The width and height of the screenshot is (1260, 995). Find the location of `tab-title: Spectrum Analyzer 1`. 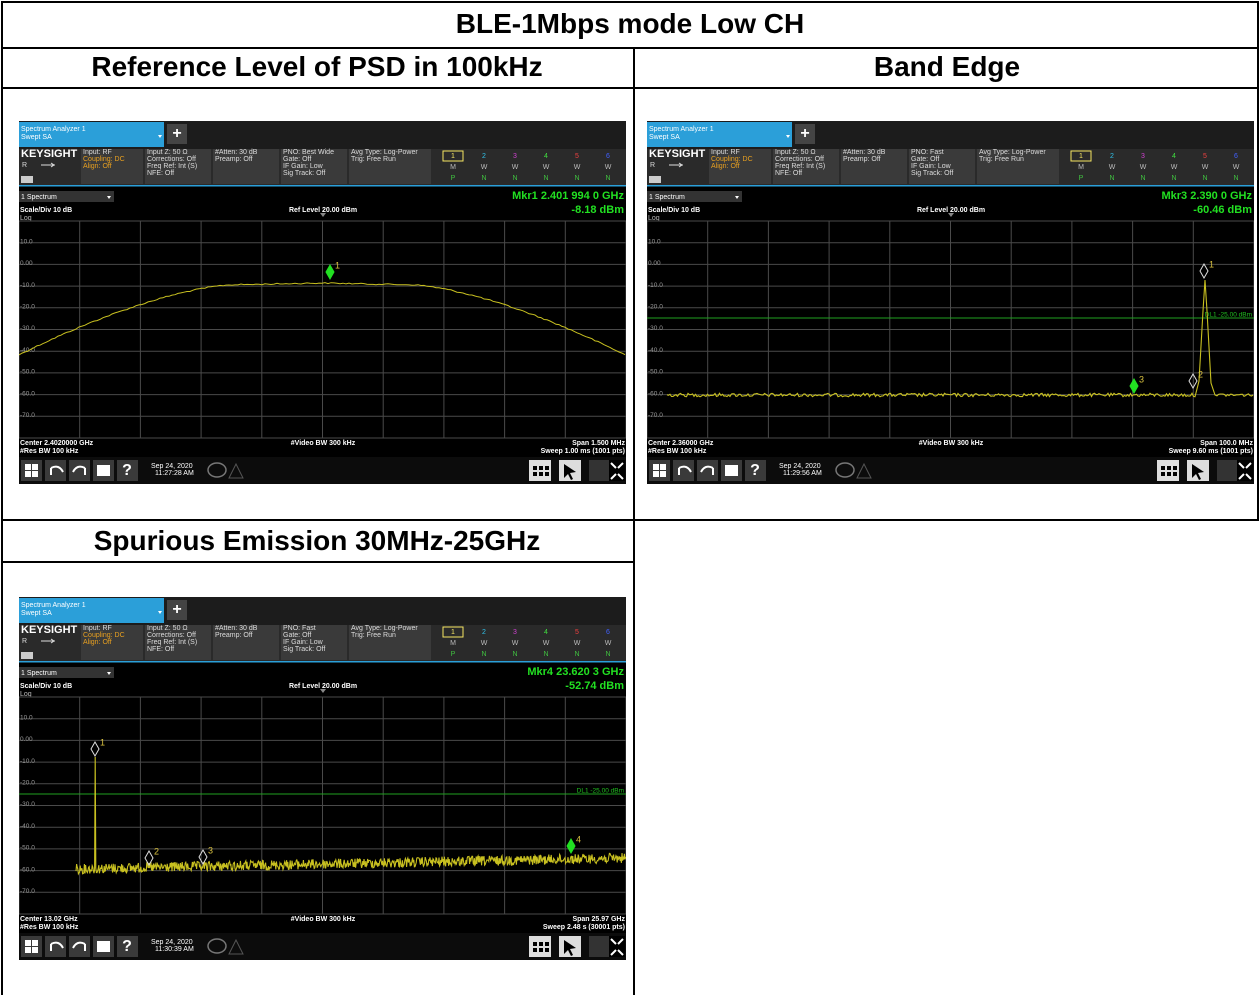

tab-title: Spectrum Analyzer 1 is located at coordinates (681, 129).